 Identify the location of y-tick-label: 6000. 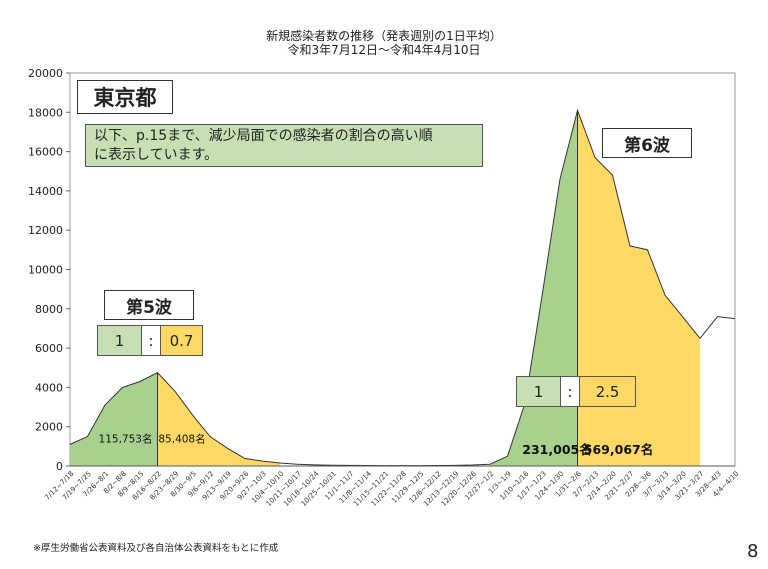
(49, 348).